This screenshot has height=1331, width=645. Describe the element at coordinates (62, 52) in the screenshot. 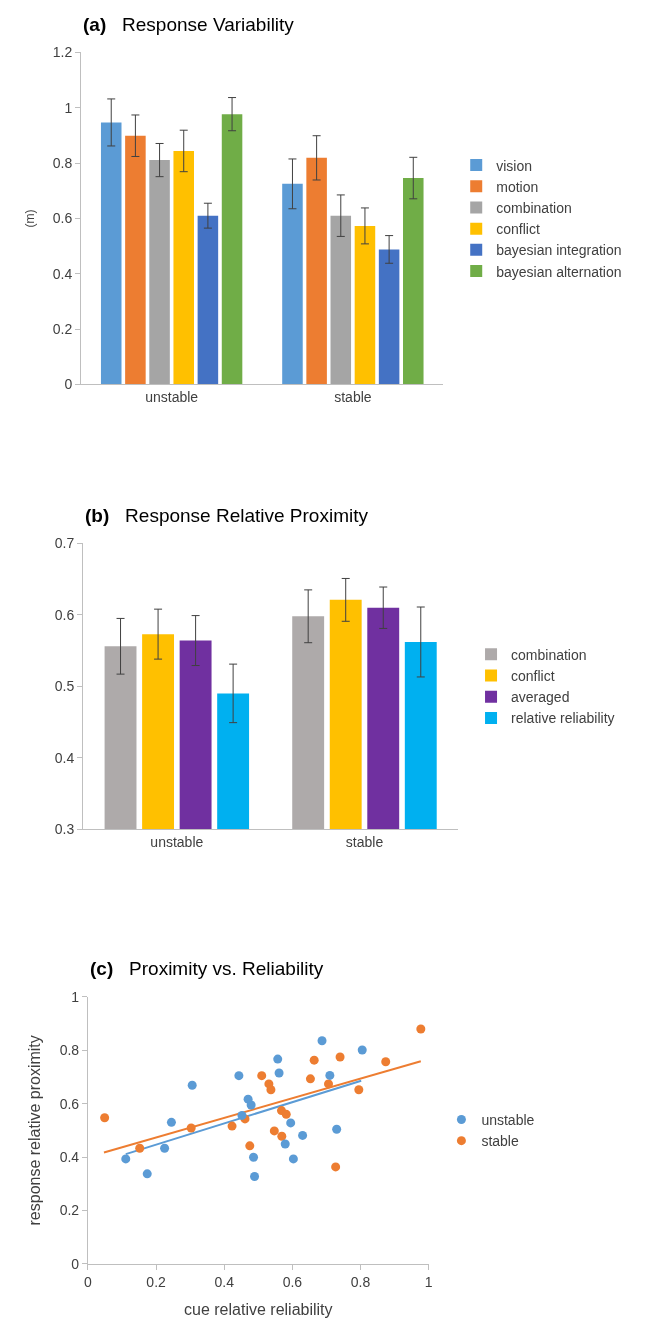

I see `y-tick-label: 1.2` at that location.